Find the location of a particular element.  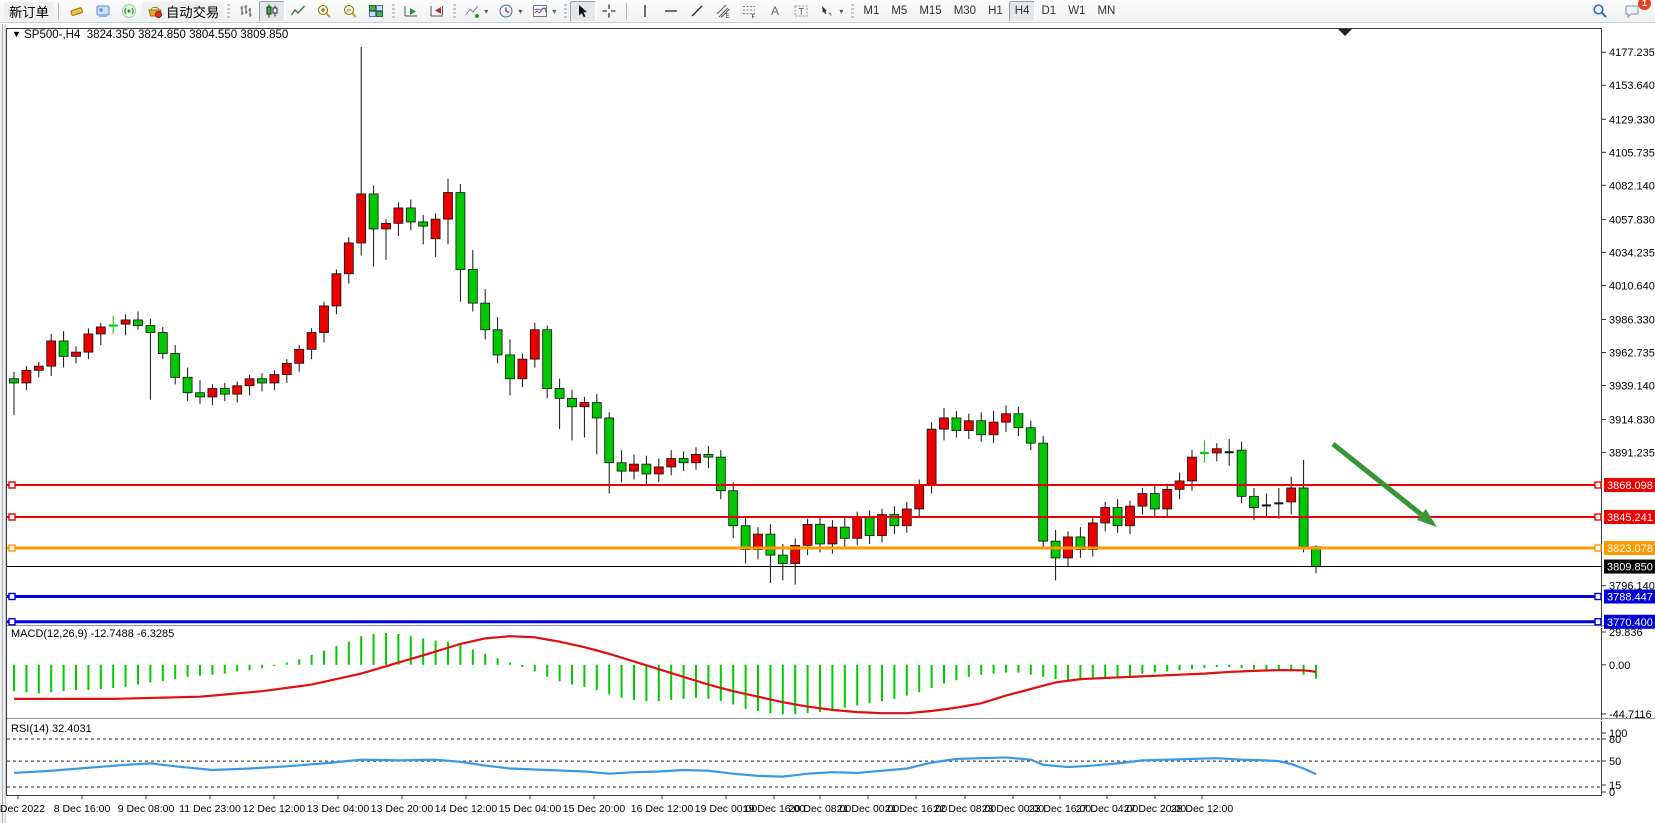

gold-bar-icon is located at coordinates (77, 11).